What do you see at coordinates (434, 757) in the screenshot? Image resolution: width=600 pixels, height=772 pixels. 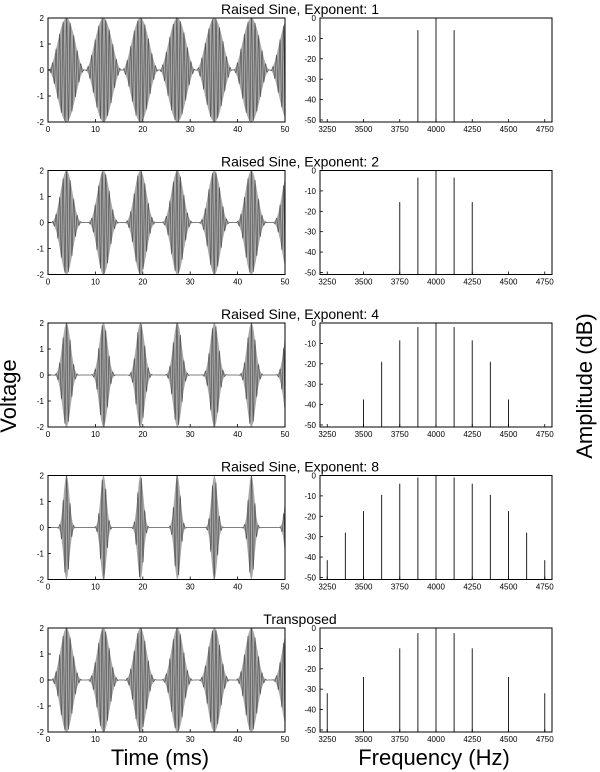 I see `frequency-axis-label: Frequency (Hz)` at bounding box center [434, 757].